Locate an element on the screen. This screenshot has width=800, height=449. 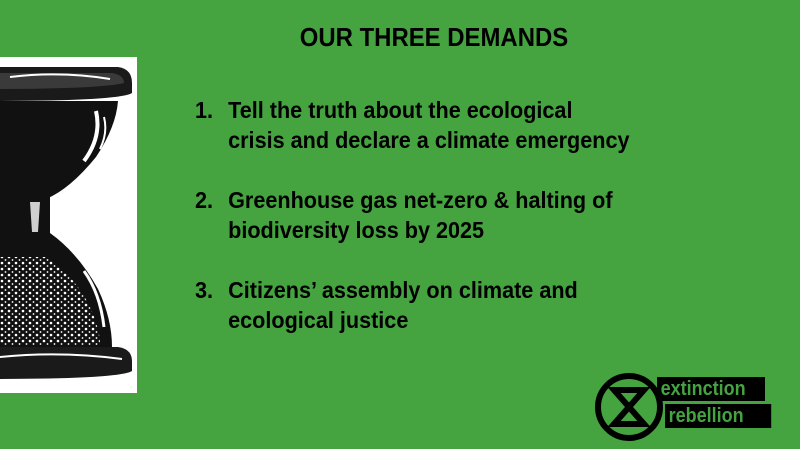
logo-word-extinction: extinction is located at coordinates (711, 389).